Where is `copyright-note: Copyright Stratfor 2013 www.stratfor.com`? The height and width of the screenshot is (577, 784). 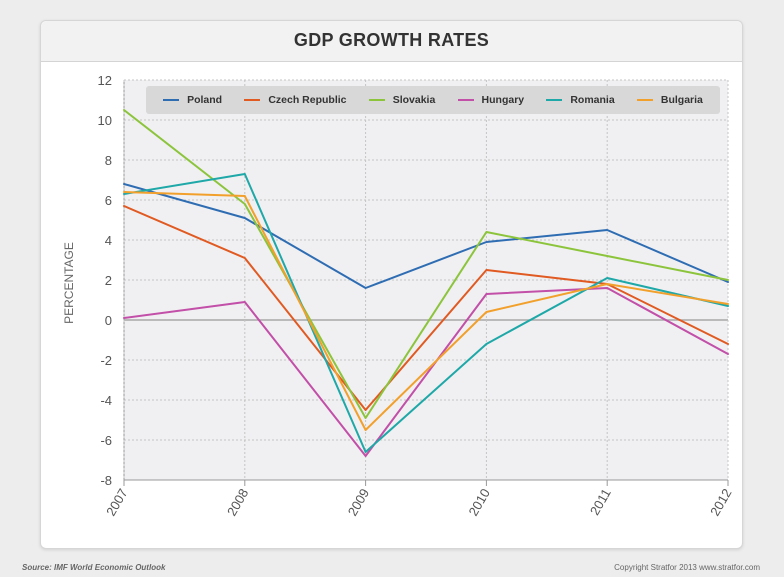
copyright-note: Copyright Stratfor 2013 www.stratfor.com is located at coordinates (687, 567).